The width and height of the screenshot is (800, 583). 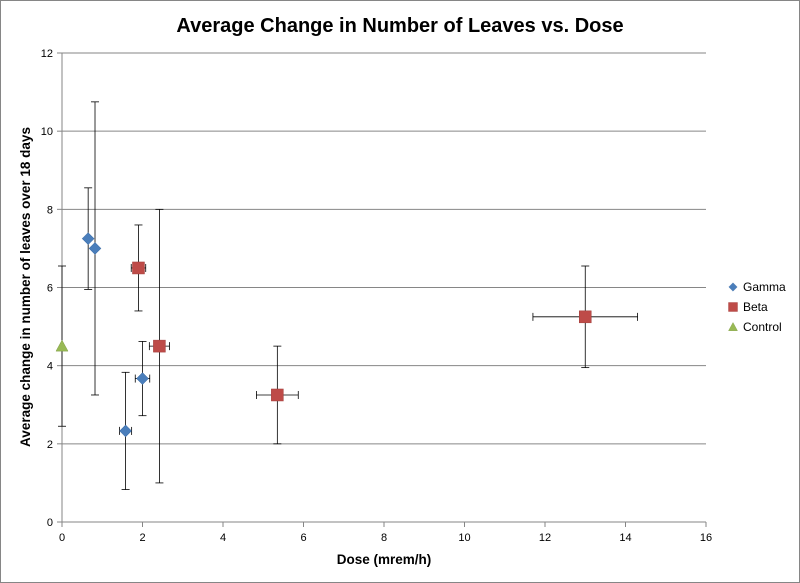 What do you see at coordinates (764, 287) in the screenshot?
I see `gamma-legend-label: Gamma` at bounding box center [764, 287].